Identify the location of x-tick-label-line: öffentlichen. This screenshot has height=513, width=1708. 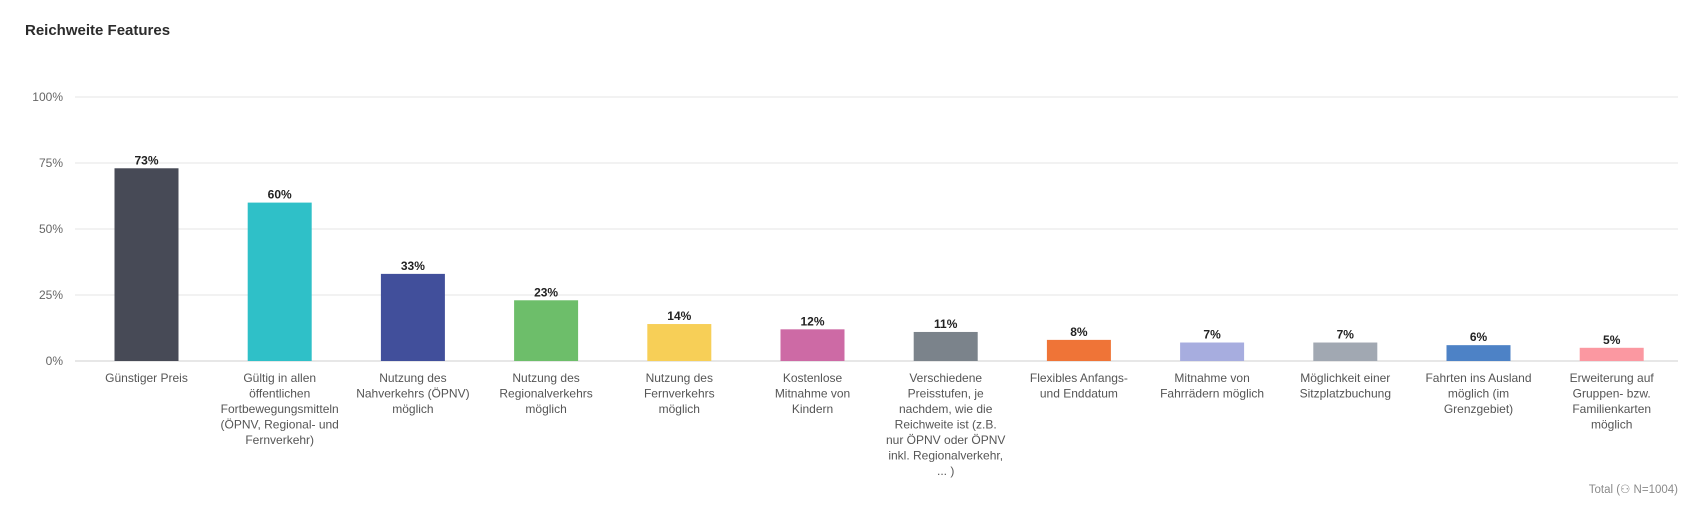
(279, 394).